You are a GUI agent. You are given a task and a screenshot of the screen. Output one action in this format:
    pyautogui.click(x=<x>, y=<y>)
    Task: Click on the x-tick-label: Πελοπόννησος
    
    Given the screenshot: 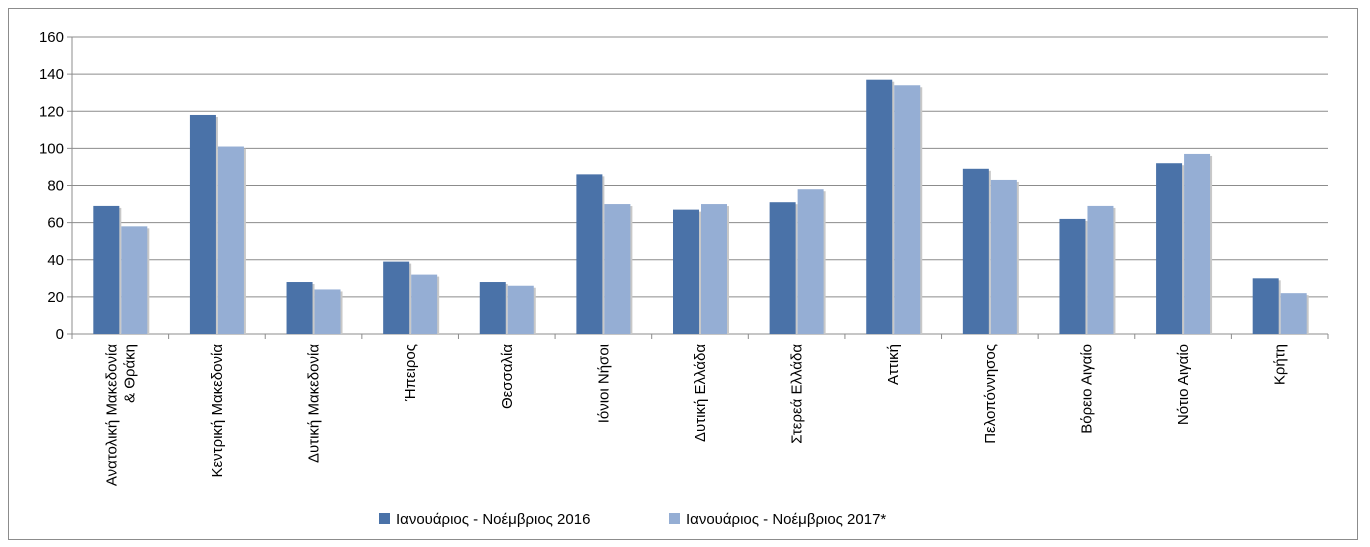 What is the action you would take?
    pyautogui.click(x=990, y=394)
    